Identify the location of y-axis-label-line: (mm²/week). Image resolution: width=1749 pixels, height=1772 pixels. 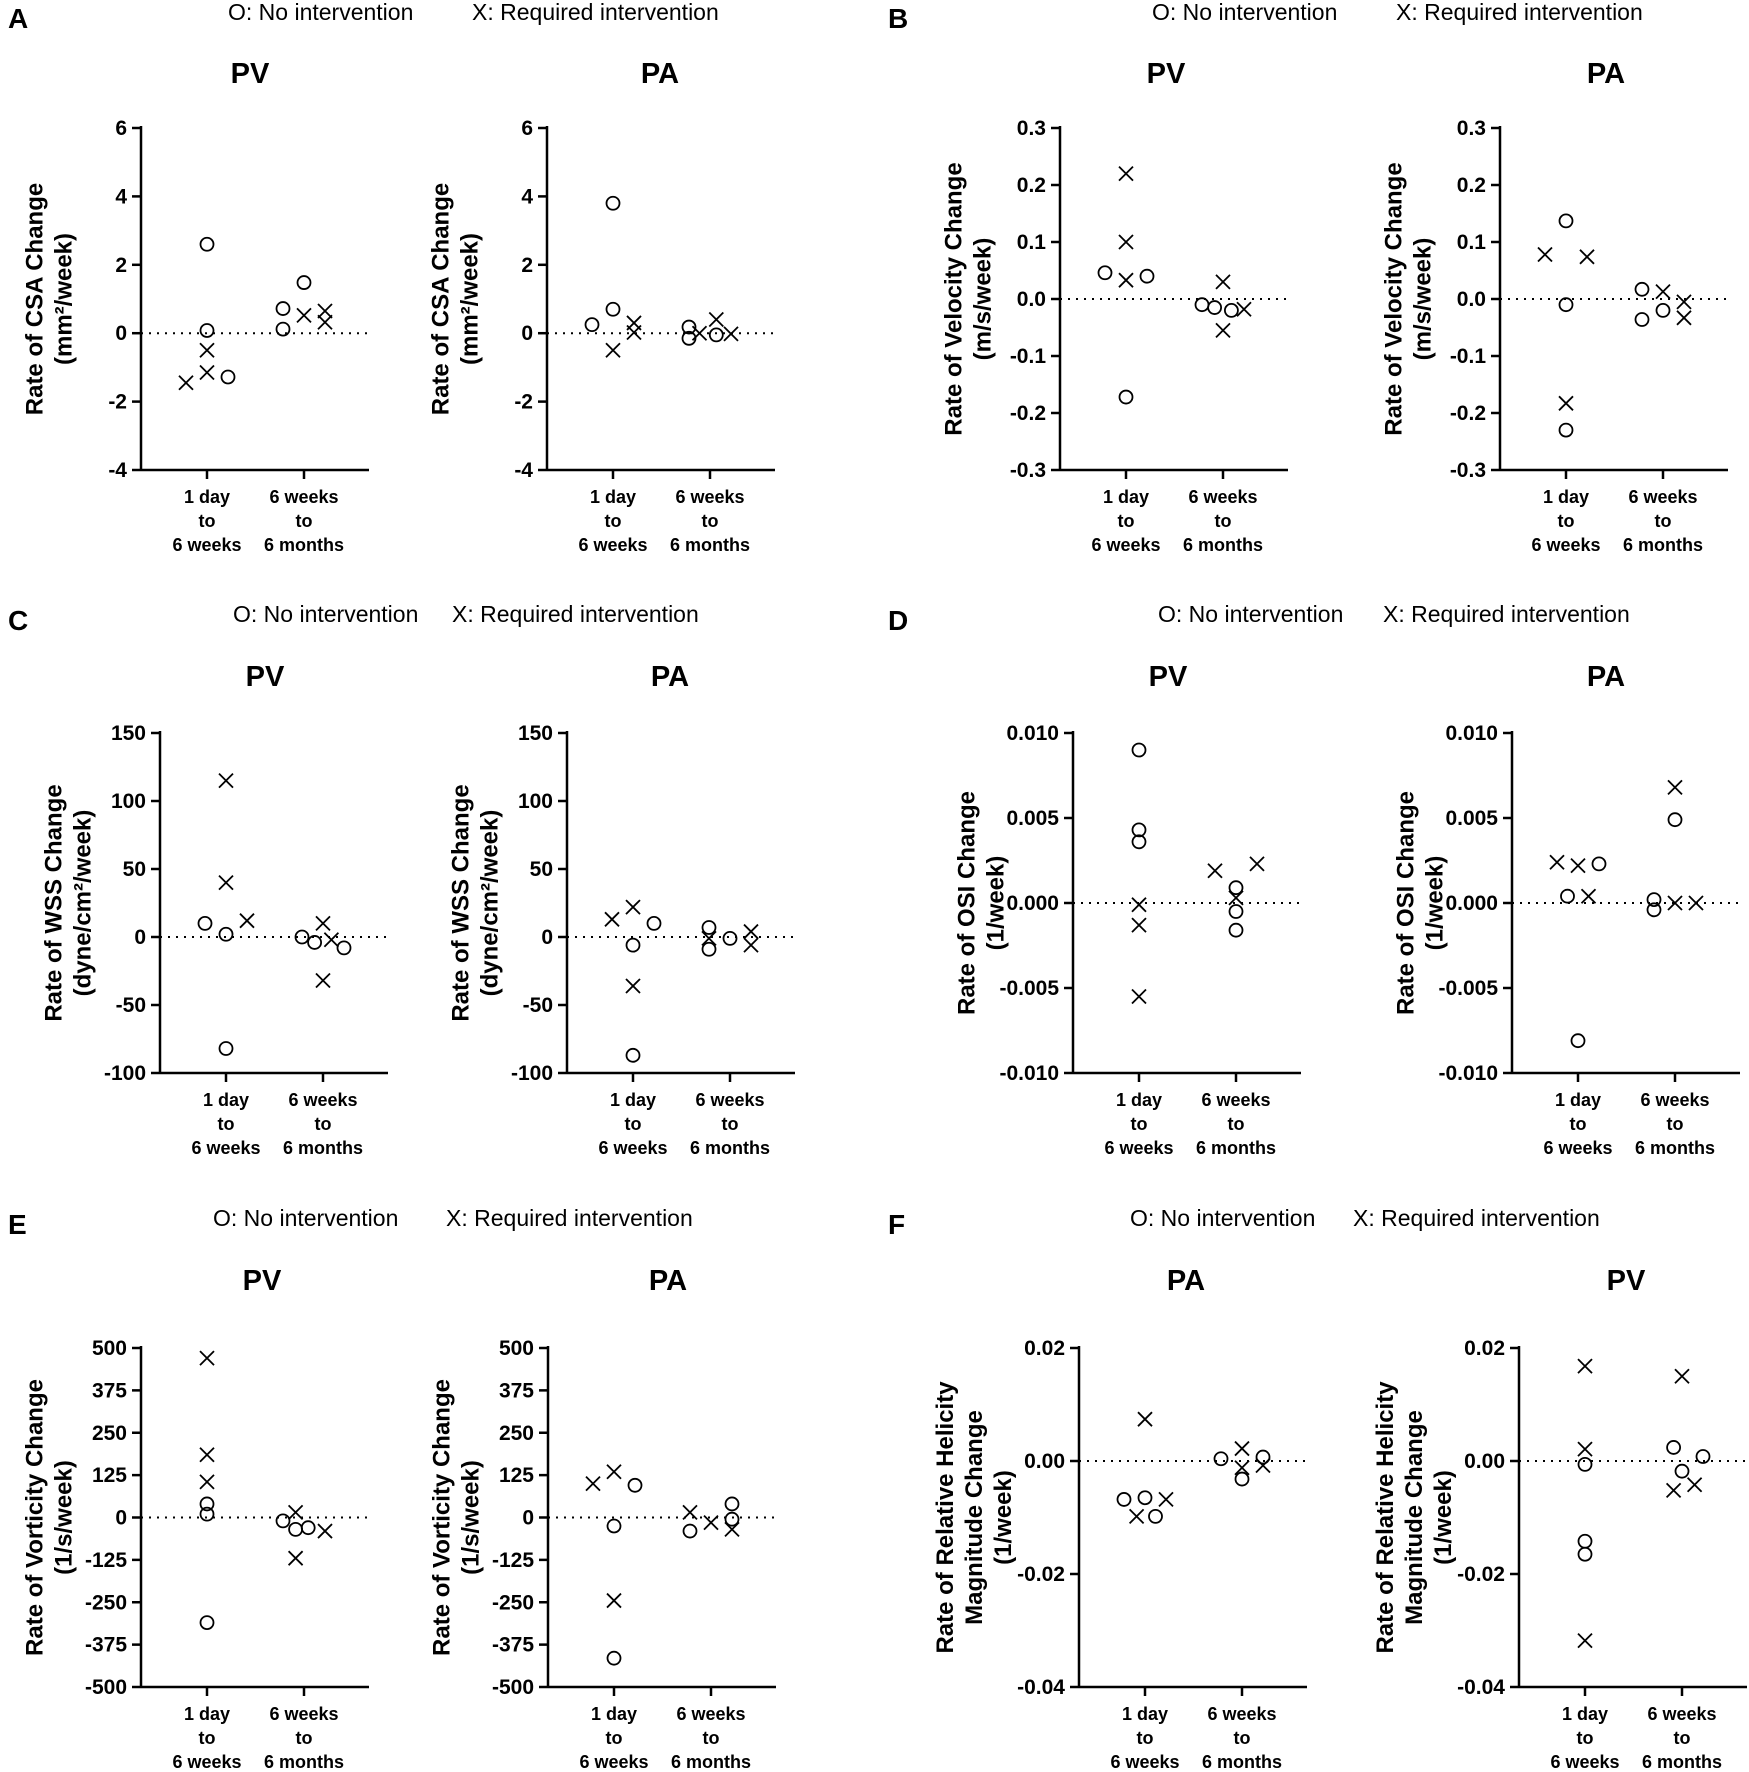
(64, 299).